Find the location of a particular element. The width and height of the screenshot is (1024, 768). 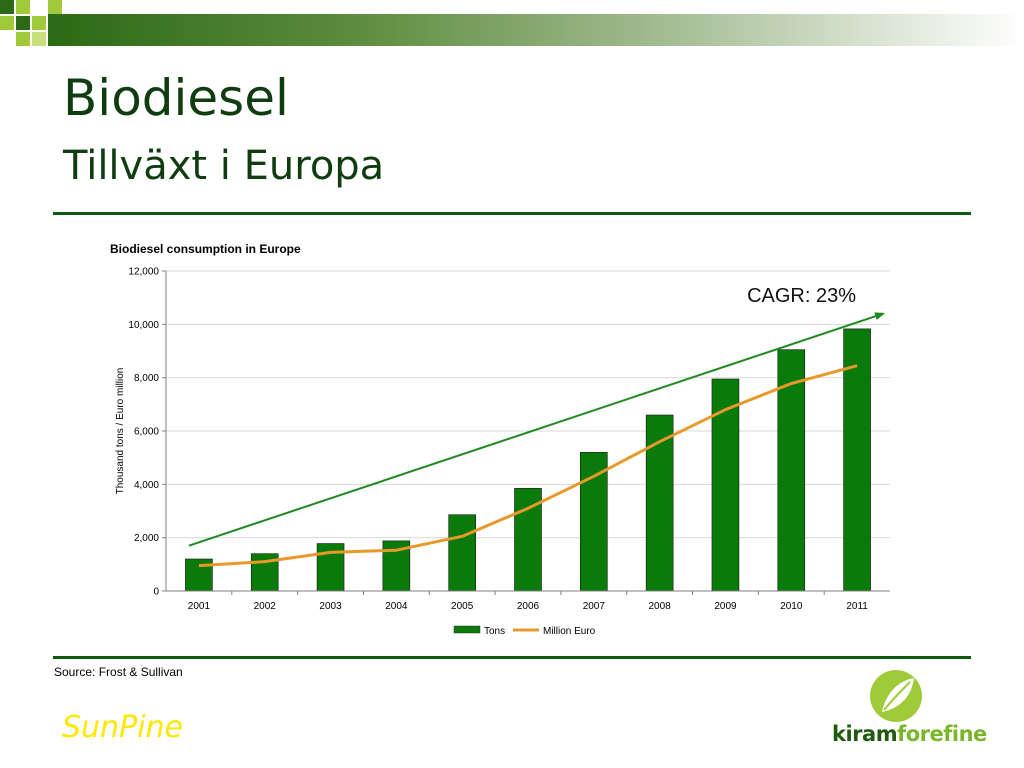

x-tick-label: 2008 is located at coordinates (660, 606).